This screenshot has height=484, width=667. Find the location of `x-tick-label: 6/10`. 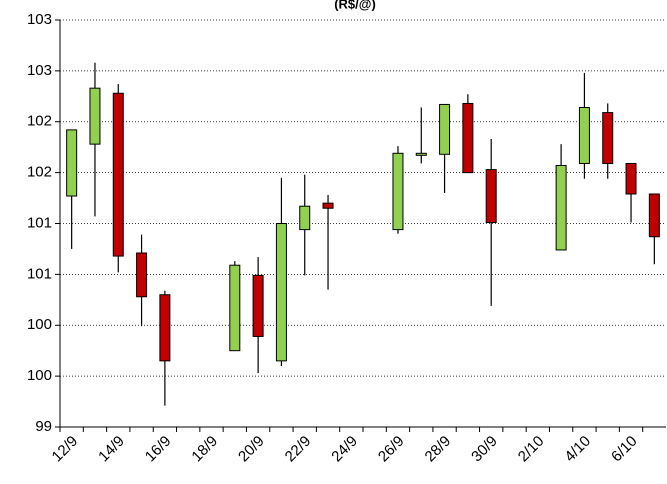

x-tick-label: 6/10 is located at coordinates (624, 449).